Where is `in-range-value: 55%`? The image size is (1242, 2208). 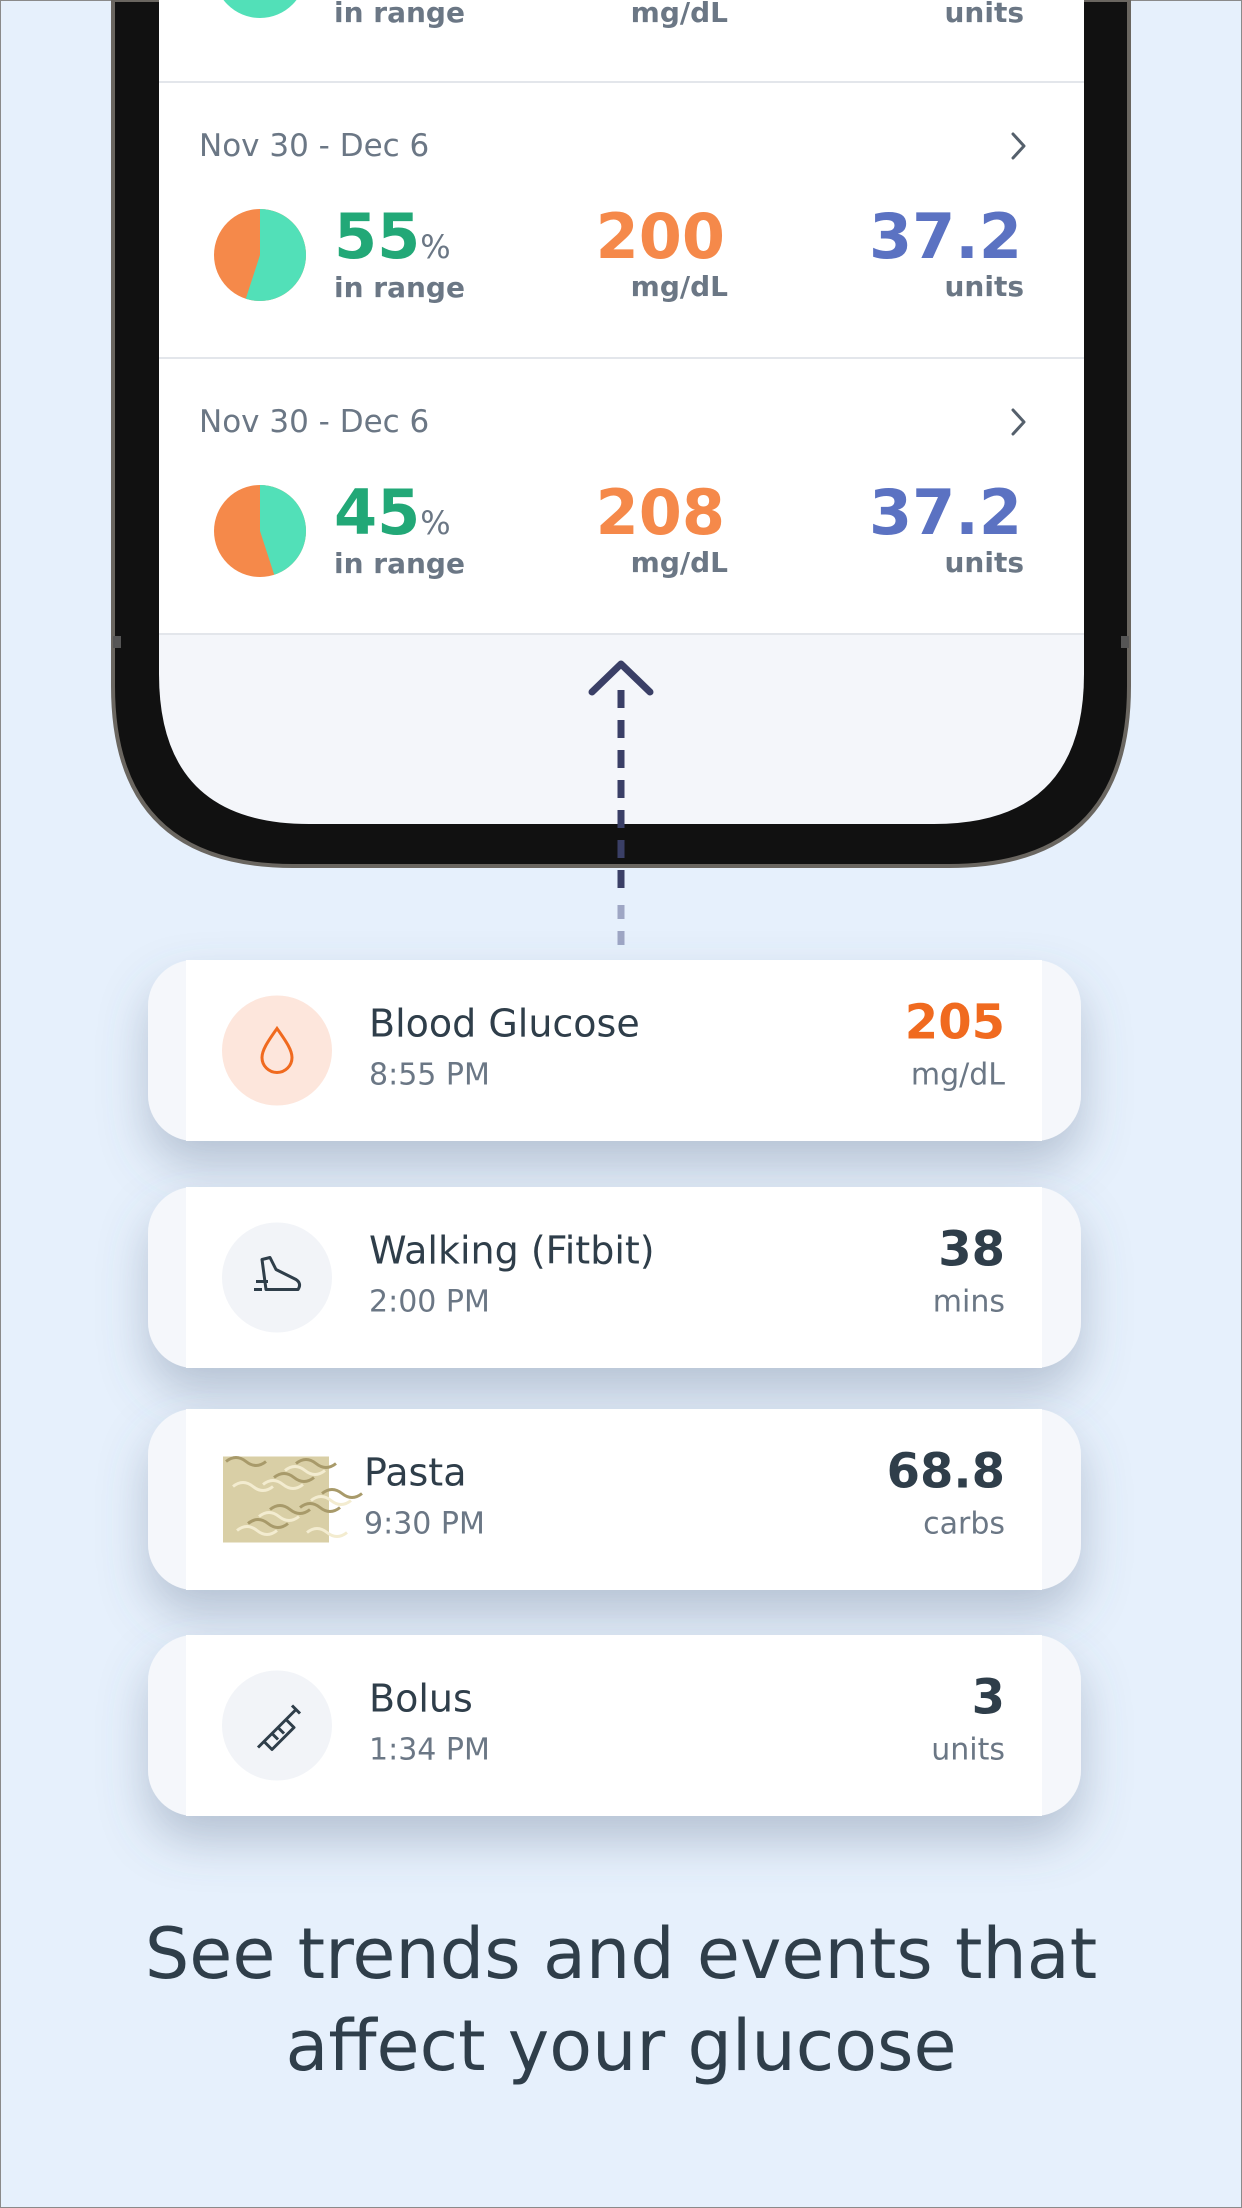 in-range-value: 55% is located at coordinates (392, 236).